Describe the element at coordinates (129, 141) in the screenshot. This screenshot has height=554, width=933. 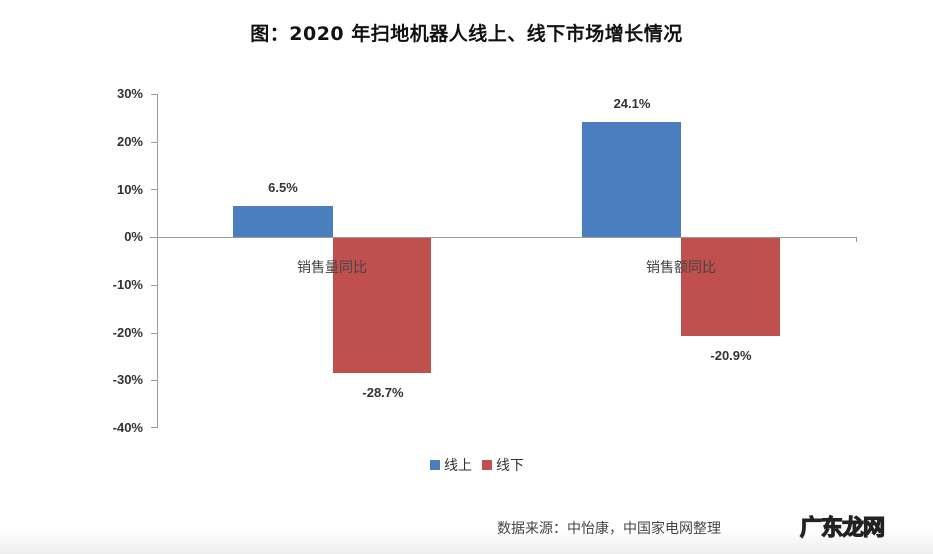
I see `y-tick-label: 20%` at that location.